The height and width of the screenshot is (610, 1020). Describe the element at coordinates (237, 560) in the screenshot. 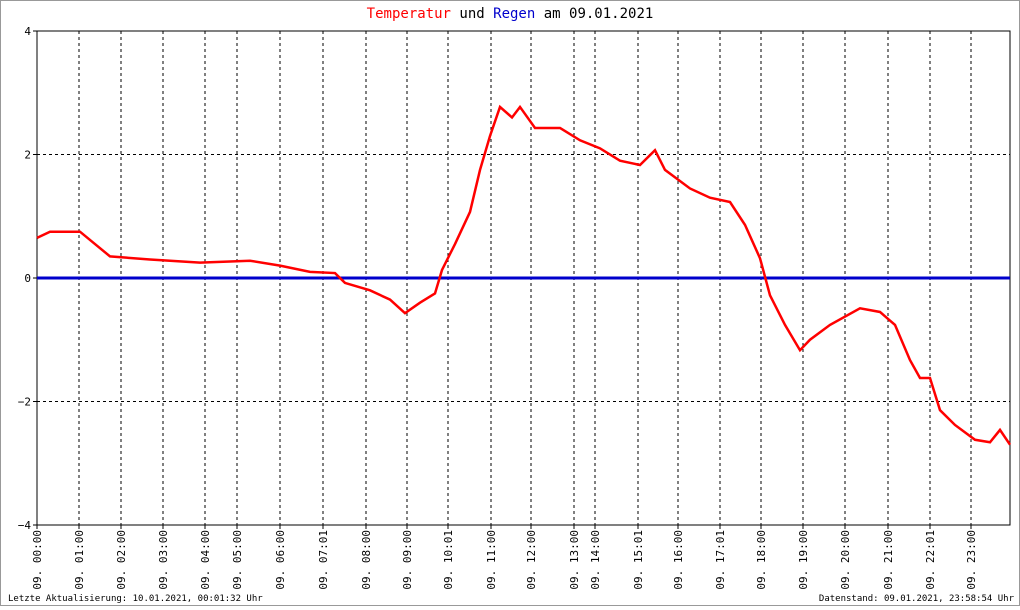

I see `x-tick-label: 09. 05:00` at that location.